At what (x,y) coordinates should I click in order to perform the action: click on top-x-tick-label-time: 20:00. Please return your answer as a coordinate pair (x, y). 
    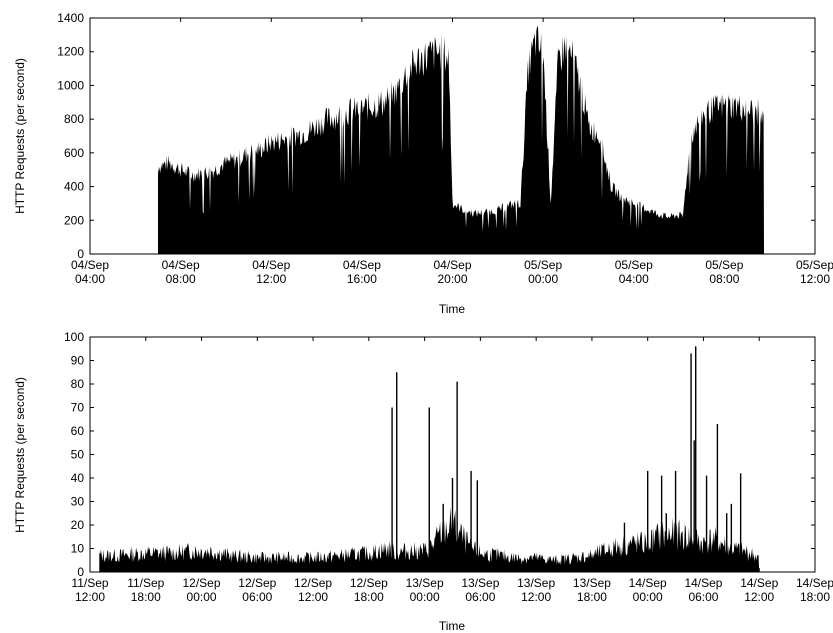
    Looking at the image, I should click on (452, 279).